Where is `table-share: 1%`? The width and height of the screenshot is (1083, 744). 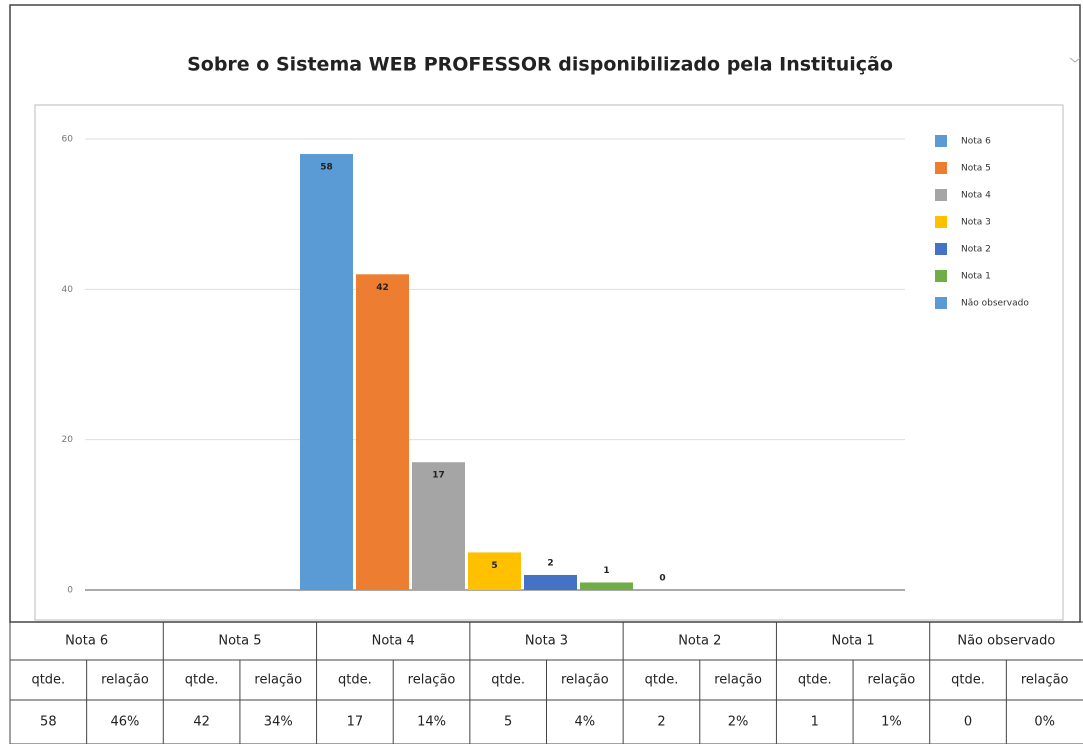 table-share: 1% is located at coordinates (891, 722).